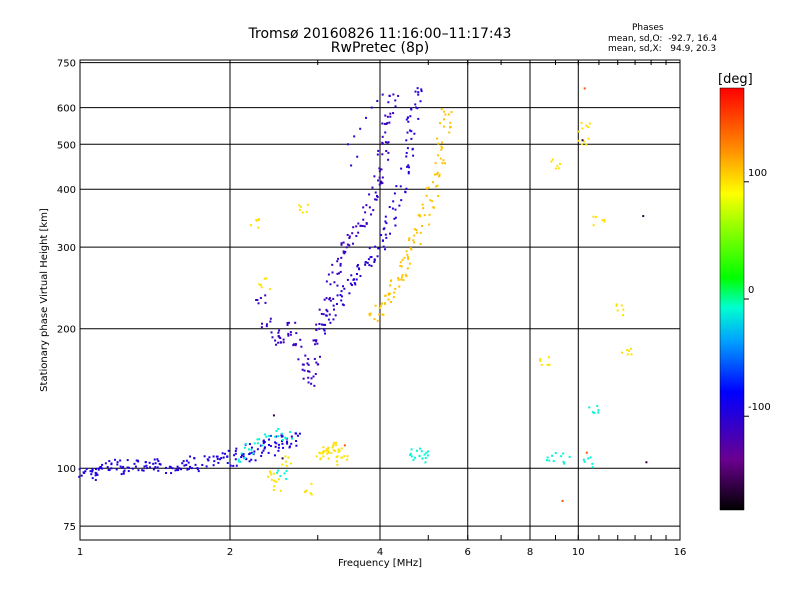 The width and height of the screenshot is (800, 600). I want to click on colorbar-tick-label: 100, so click(757, 173).